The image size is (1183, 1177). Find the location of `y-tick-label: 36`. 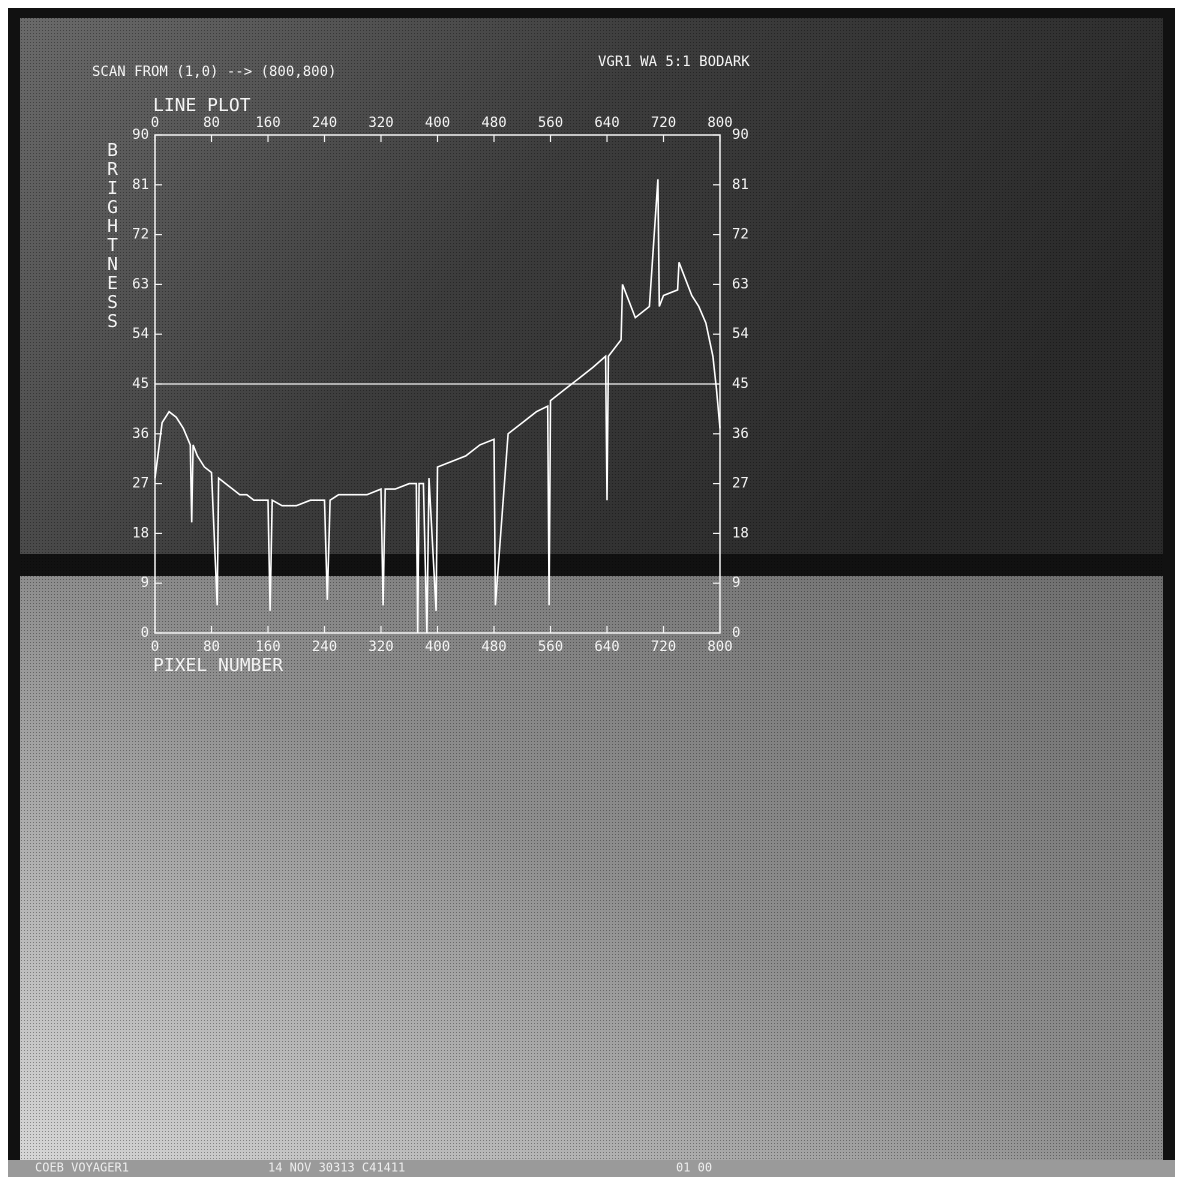

y-tick-label: 36 is located at coordinates (140, 434).